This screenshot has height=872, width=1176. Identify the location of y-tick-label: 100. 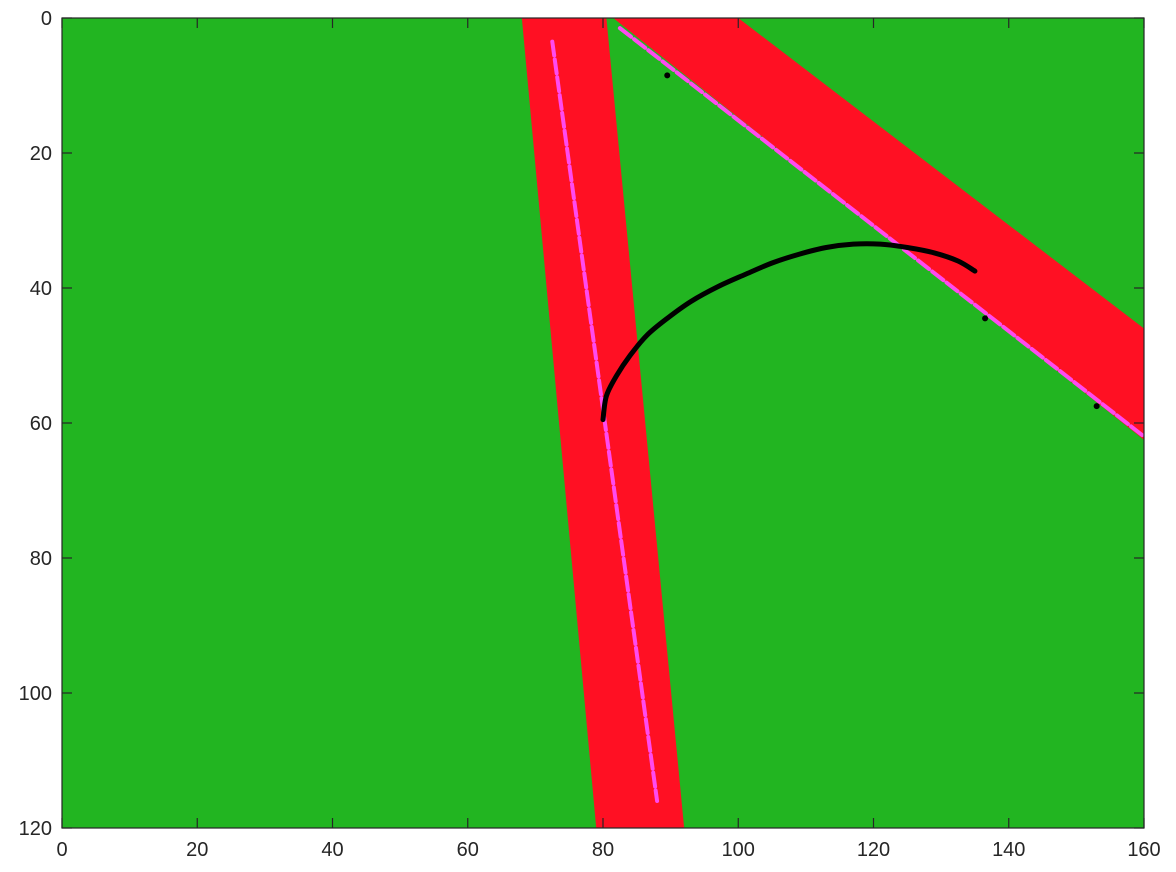
(35, 694).